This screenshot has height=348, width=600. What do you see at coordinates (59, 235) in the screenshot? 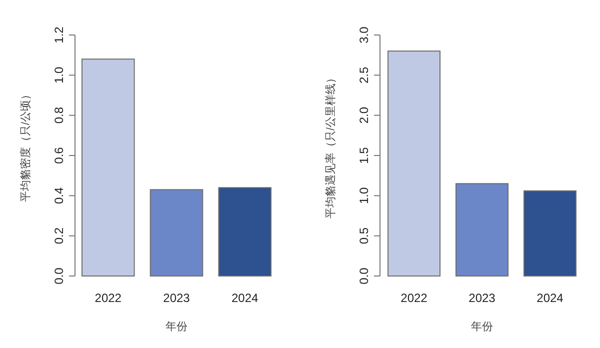
I see `y-tick-label: 0.2` at bounding box center [59, 235].